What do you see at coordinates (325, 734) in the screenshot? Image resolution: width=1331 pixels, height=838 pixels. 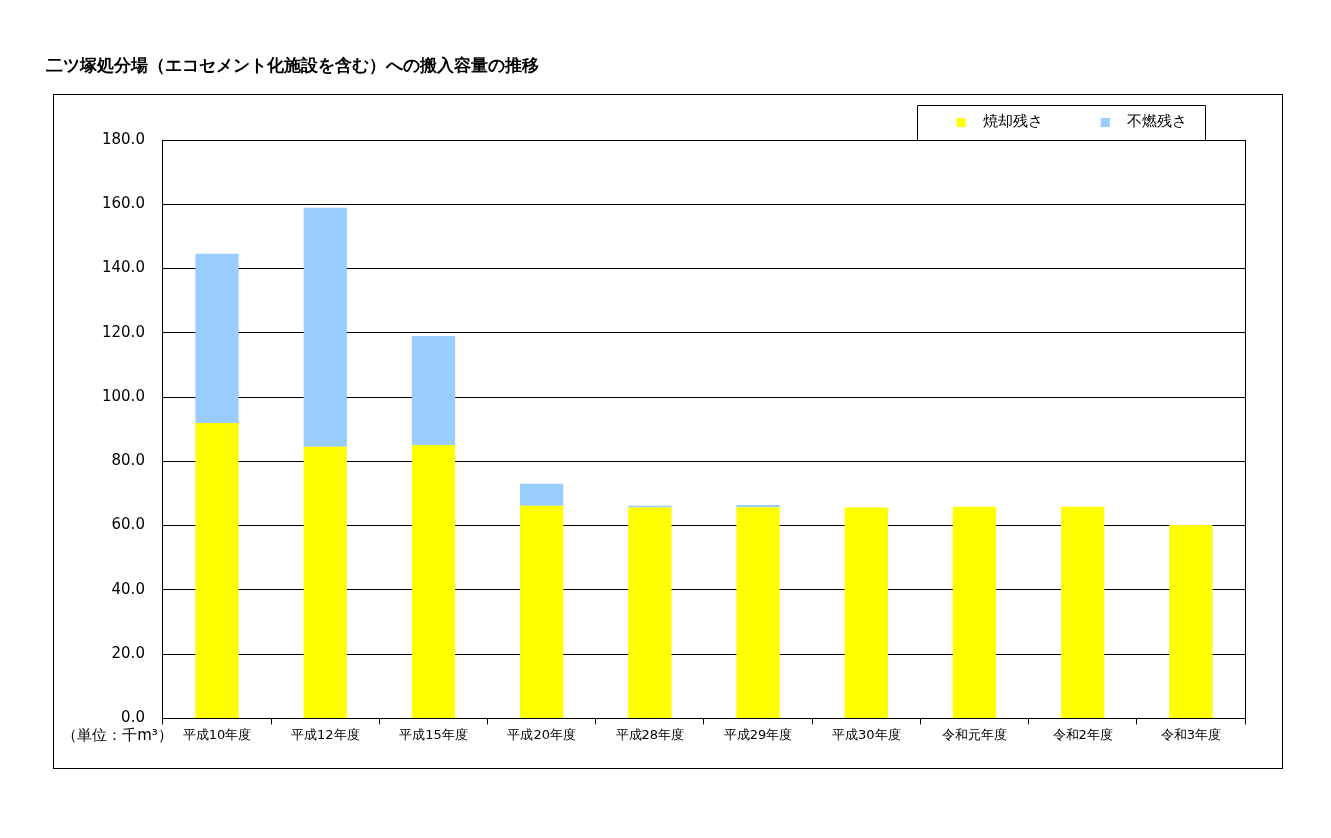 I see `x-tick-label: 平成12年度` at bounding box center [325, 734].